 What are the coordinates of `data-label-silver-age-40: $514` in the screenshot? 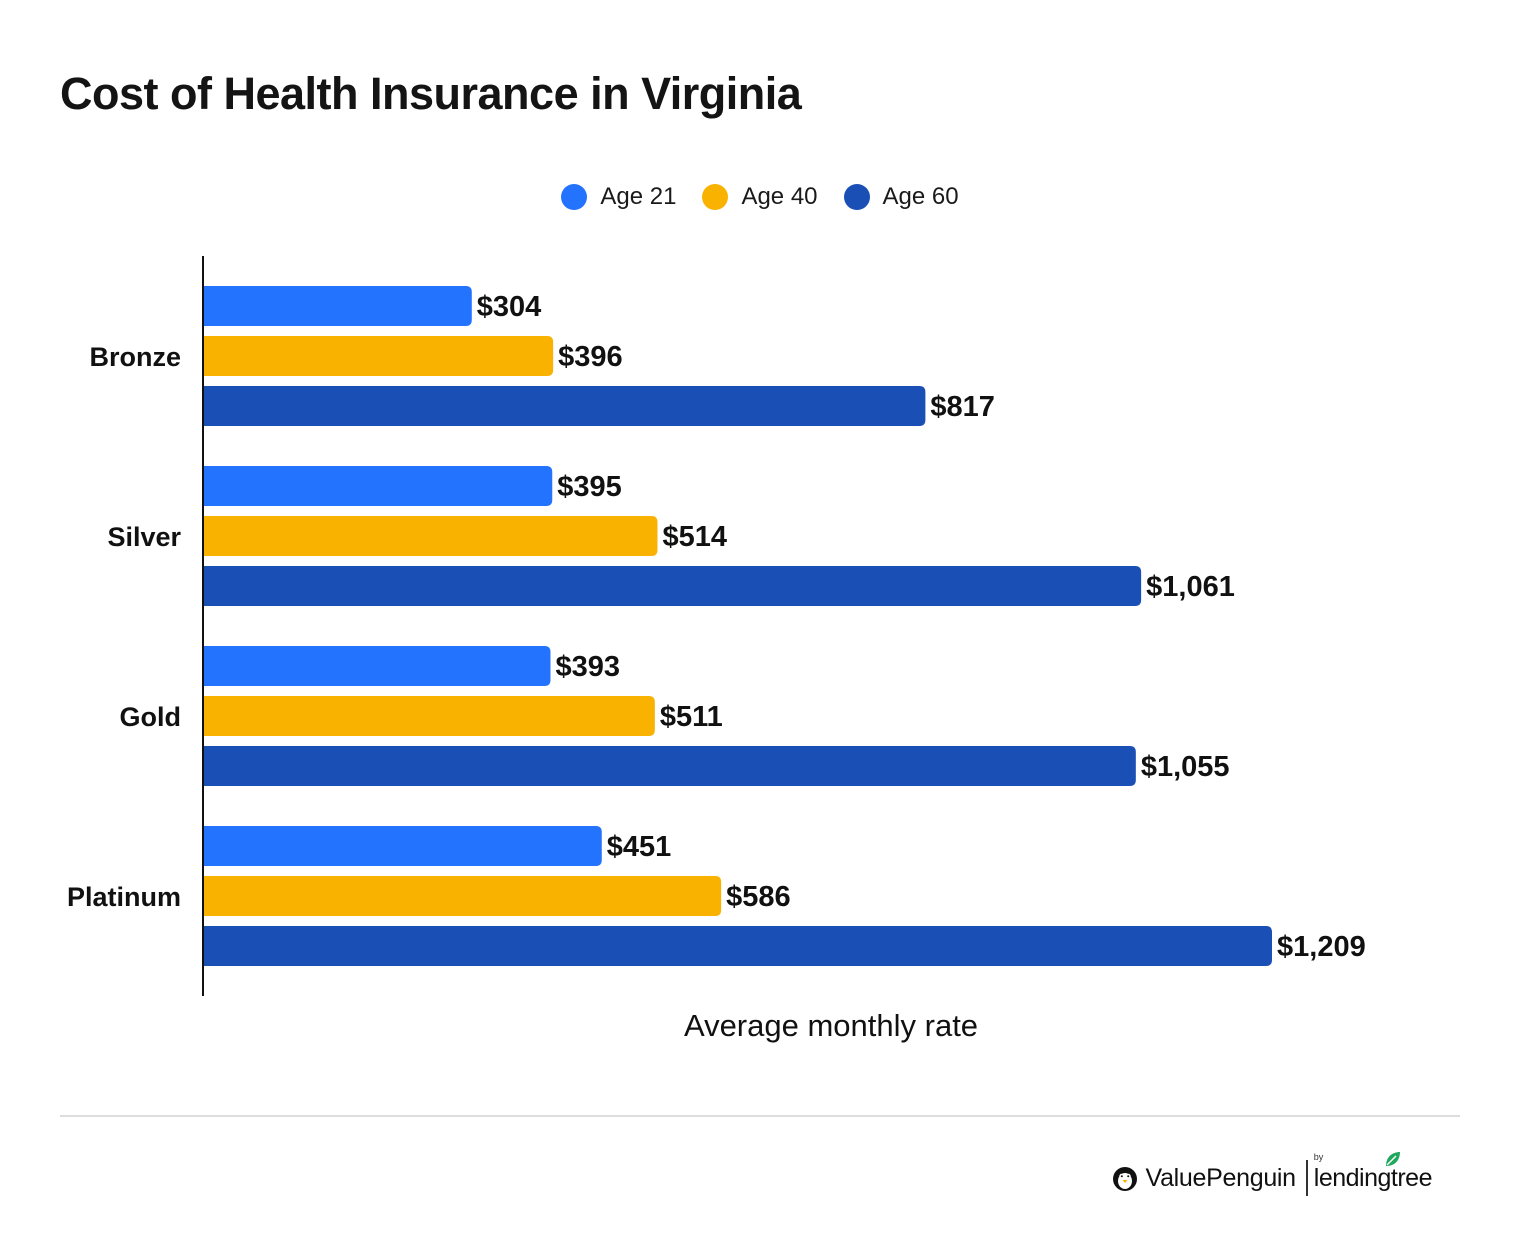 It's located at (694, 537).